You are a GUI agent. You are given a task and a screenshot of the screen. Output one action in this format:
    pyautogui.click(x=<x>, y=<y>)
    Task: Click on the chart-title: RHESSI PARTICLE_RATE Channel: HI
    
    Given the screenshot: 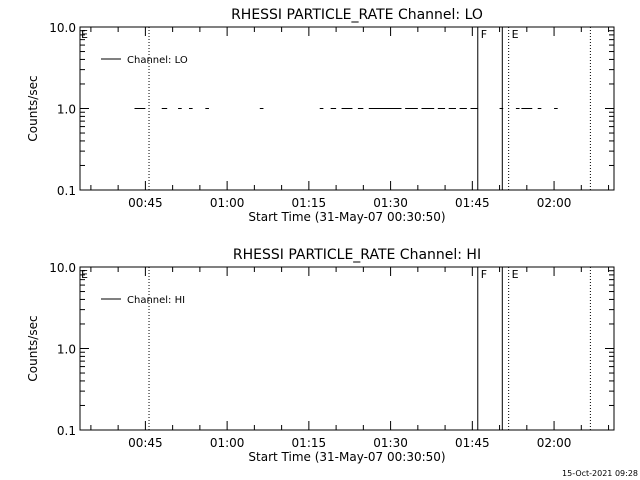 What is the action you would take?
    pyautogui.click(x=357, y=255)
    